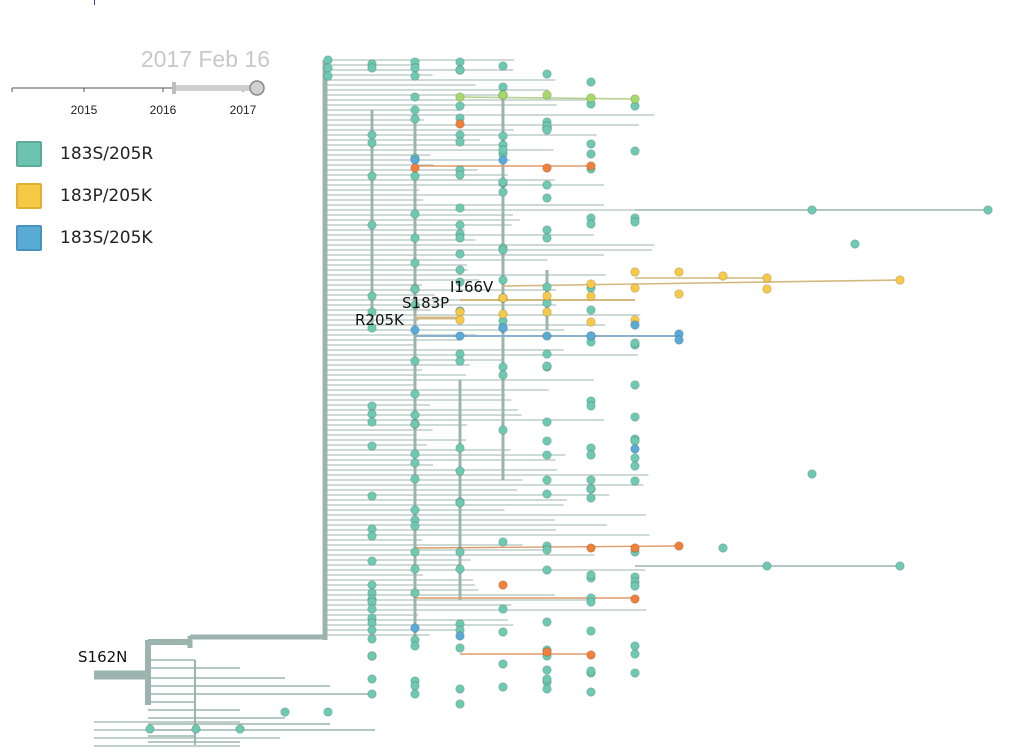 The width and height of the screenshot is (1015, 756). I want to click on date-slider: 2015 2016 2017, so click(138, 98).